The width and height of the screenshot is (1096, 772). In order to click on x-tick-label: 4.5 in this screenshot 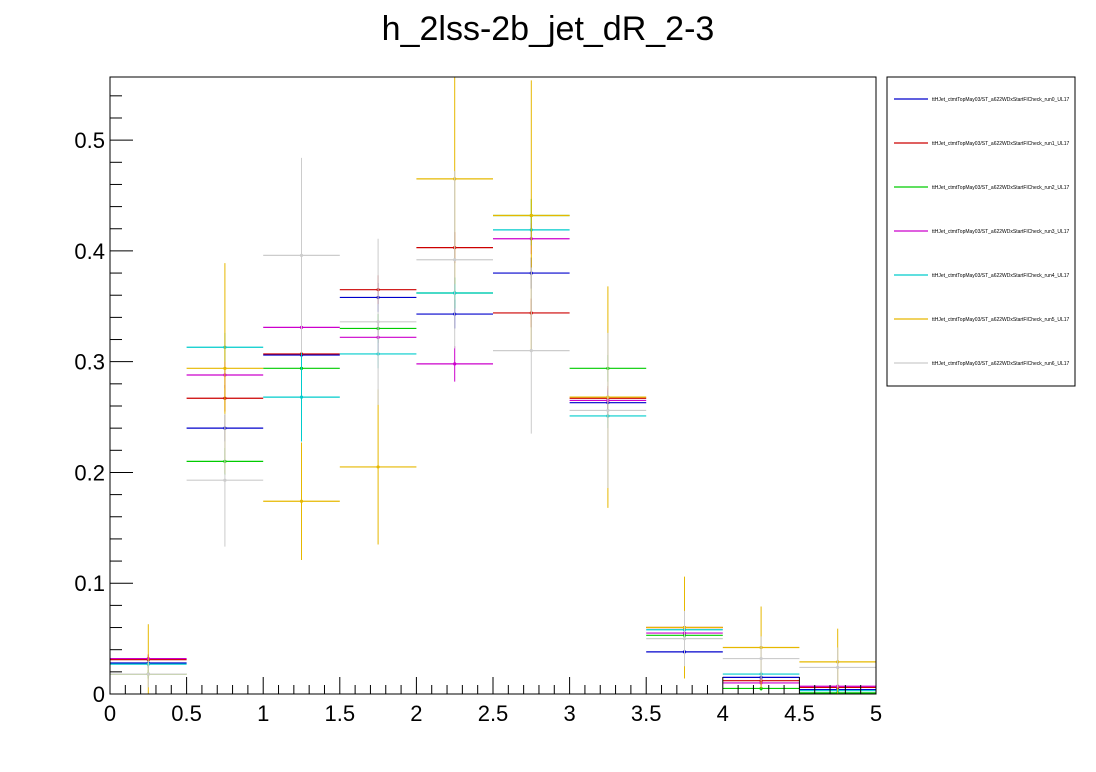, I will do `click(799, 713)`.